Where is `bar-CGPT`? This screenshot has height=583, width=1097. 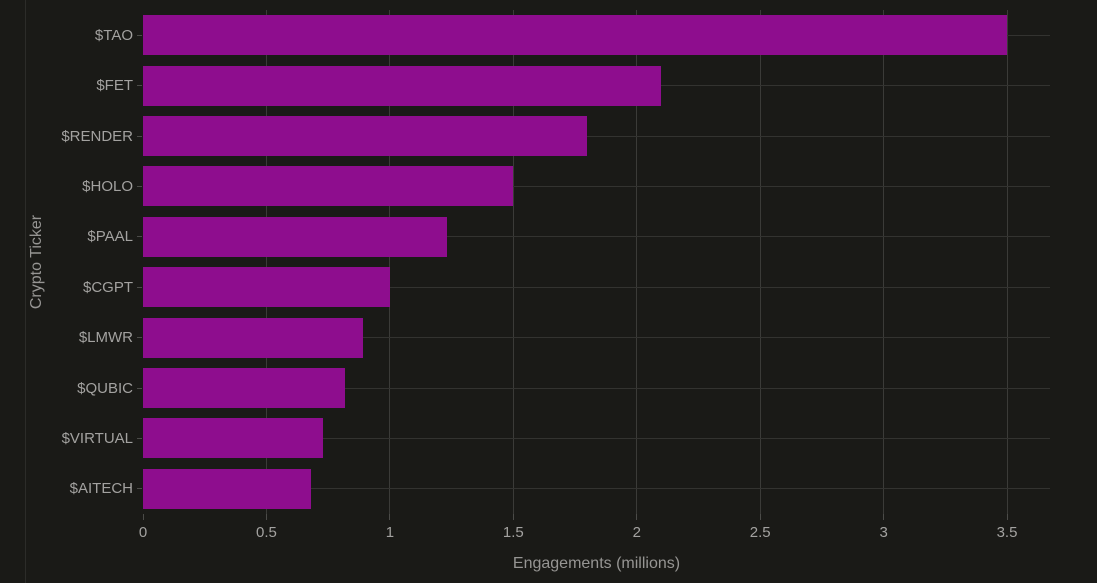 bar-CGPT is located at coordinates (266, 287).